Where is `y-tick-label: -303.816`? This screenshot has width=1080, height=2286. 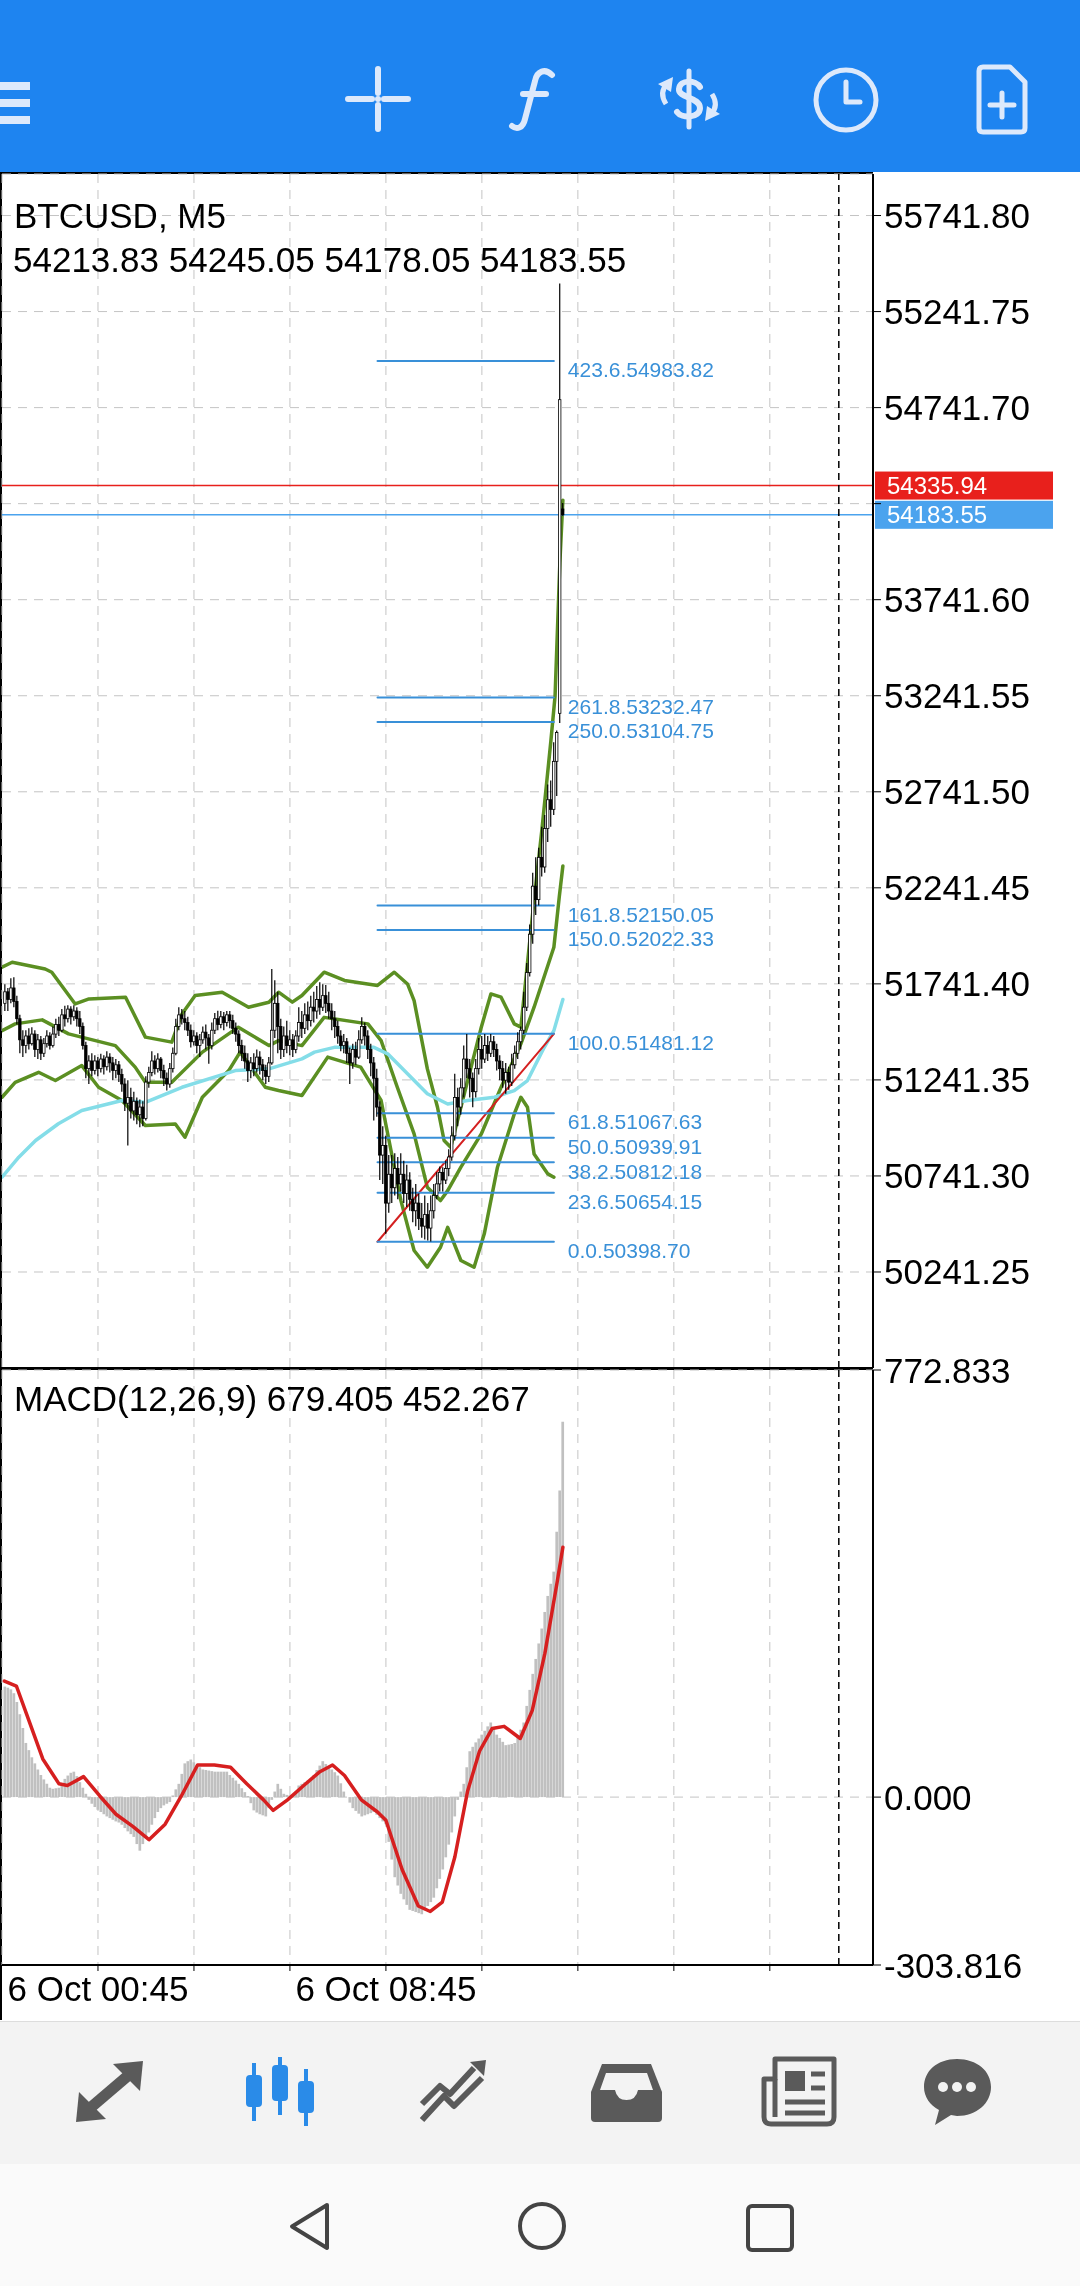
y-tick-label: -303.816 is located at coordinates (953, 1965).